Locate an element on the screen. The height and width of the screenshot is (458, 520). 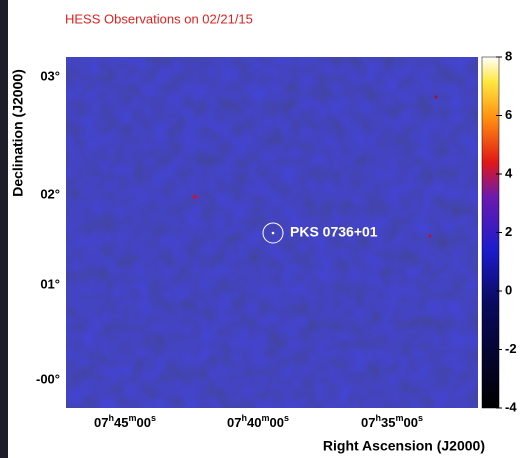
tick-number: 40 is located at coordinates (254, 422).